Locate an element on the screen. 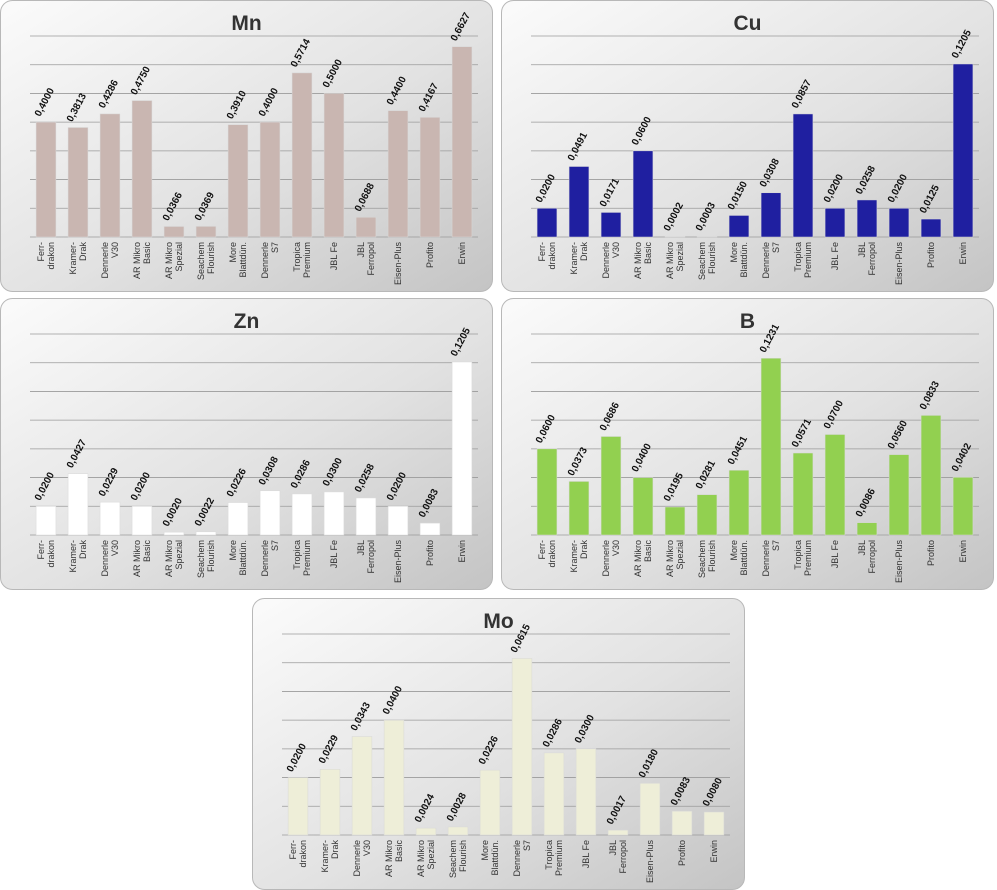 The height and width of the screenshot is (890, 997). x-tick-label: TropicaPremium is located at coordinates (554, 858).